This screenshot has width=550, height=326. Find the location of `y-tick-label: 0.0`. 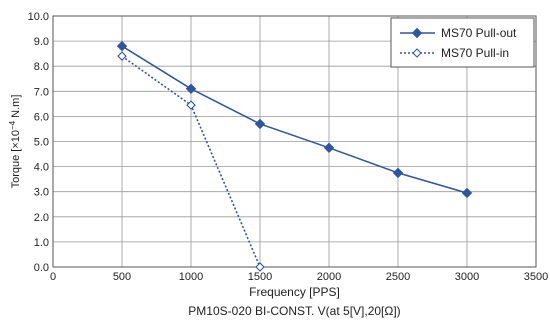

y-tick-label: 0.0 is located at coordinates (41, 268).